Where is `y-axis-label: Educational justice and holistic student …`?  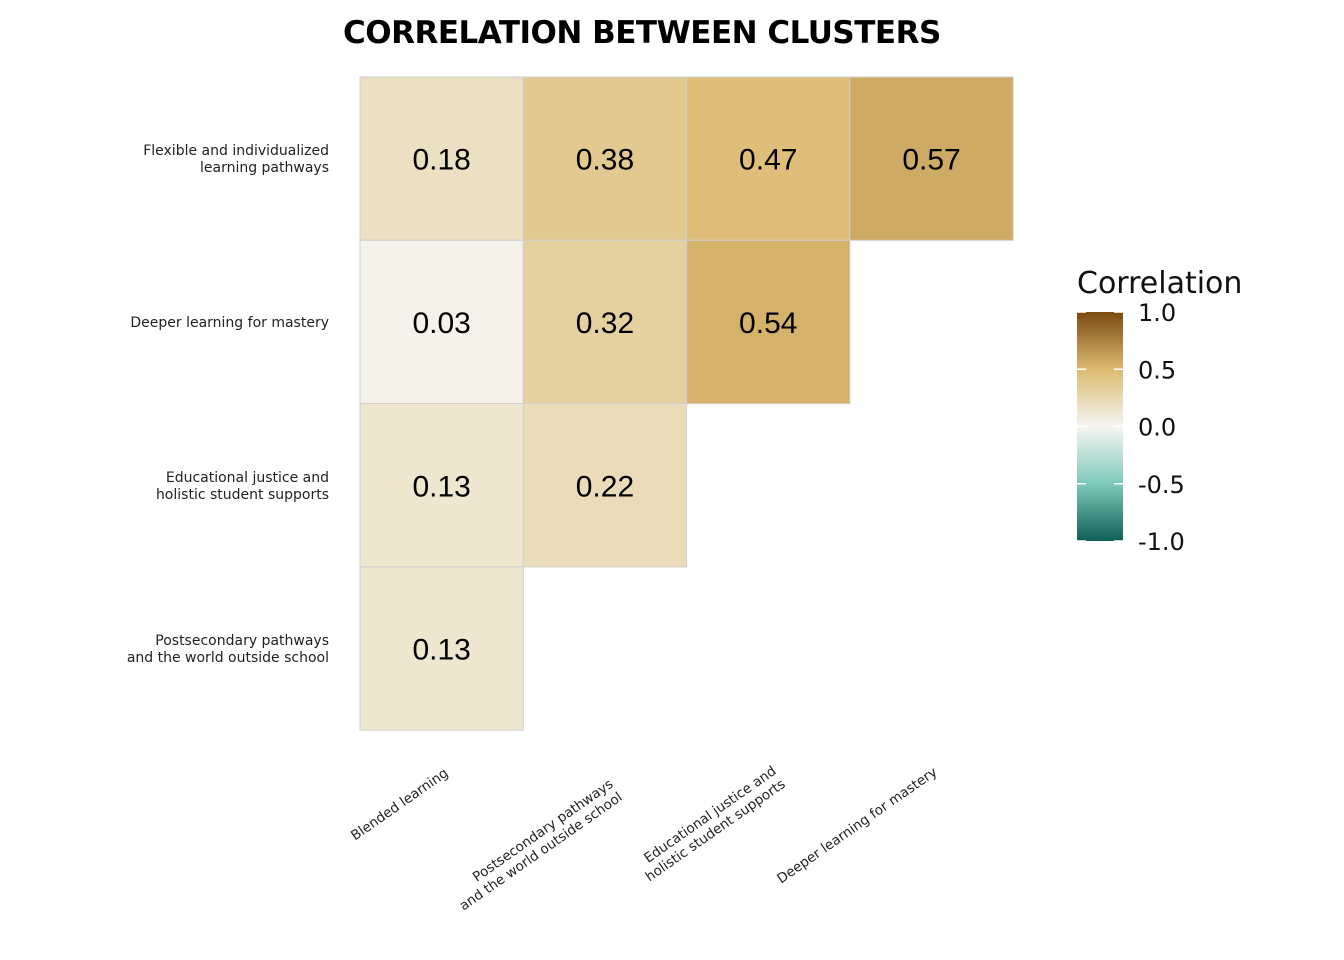 y-axis-label: Educational justice and holistic student … is located at coordinates (242, 486).